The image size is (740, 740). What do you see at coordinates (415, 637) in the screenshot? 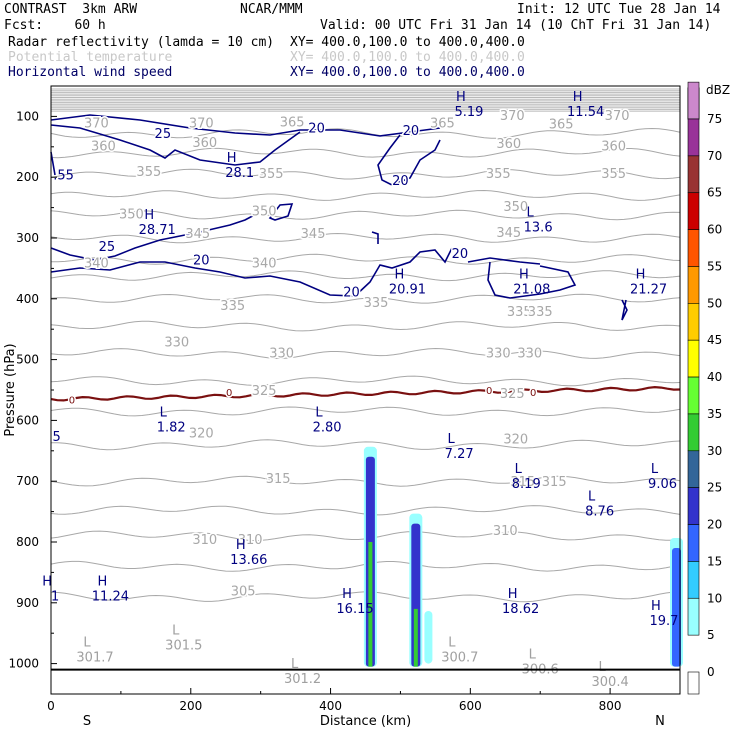
I see `reflectivity-cell-inner` at bounding box center [415, 637].